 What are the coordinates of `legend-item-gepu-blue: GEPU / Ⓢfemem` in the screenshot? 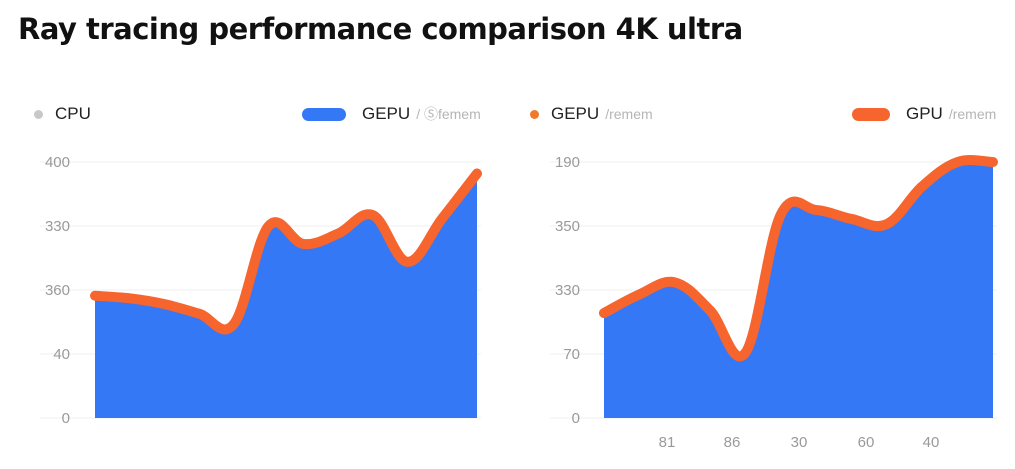 It's located at (391, 114).